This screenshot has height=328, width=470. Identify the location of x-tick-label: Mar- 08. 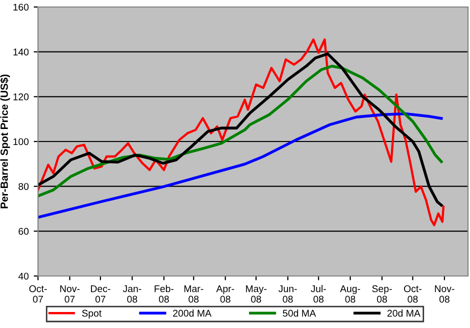
(194, 294).